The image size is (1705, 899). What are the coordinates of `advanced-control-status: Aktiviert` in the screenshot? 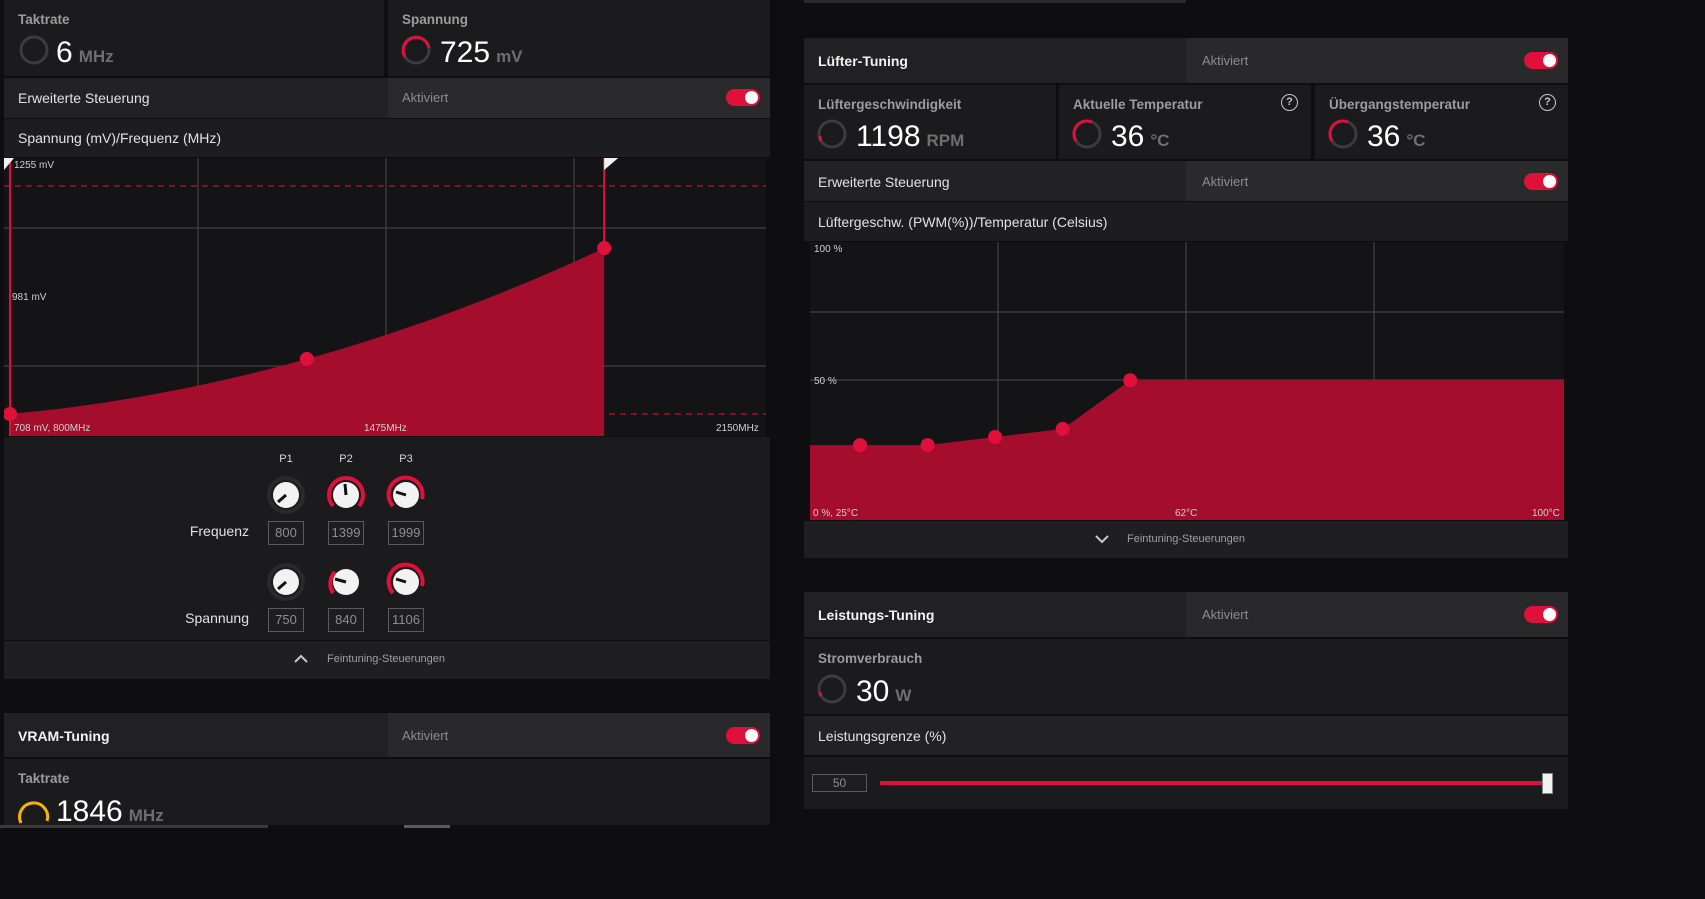 It's located at (425, 97).